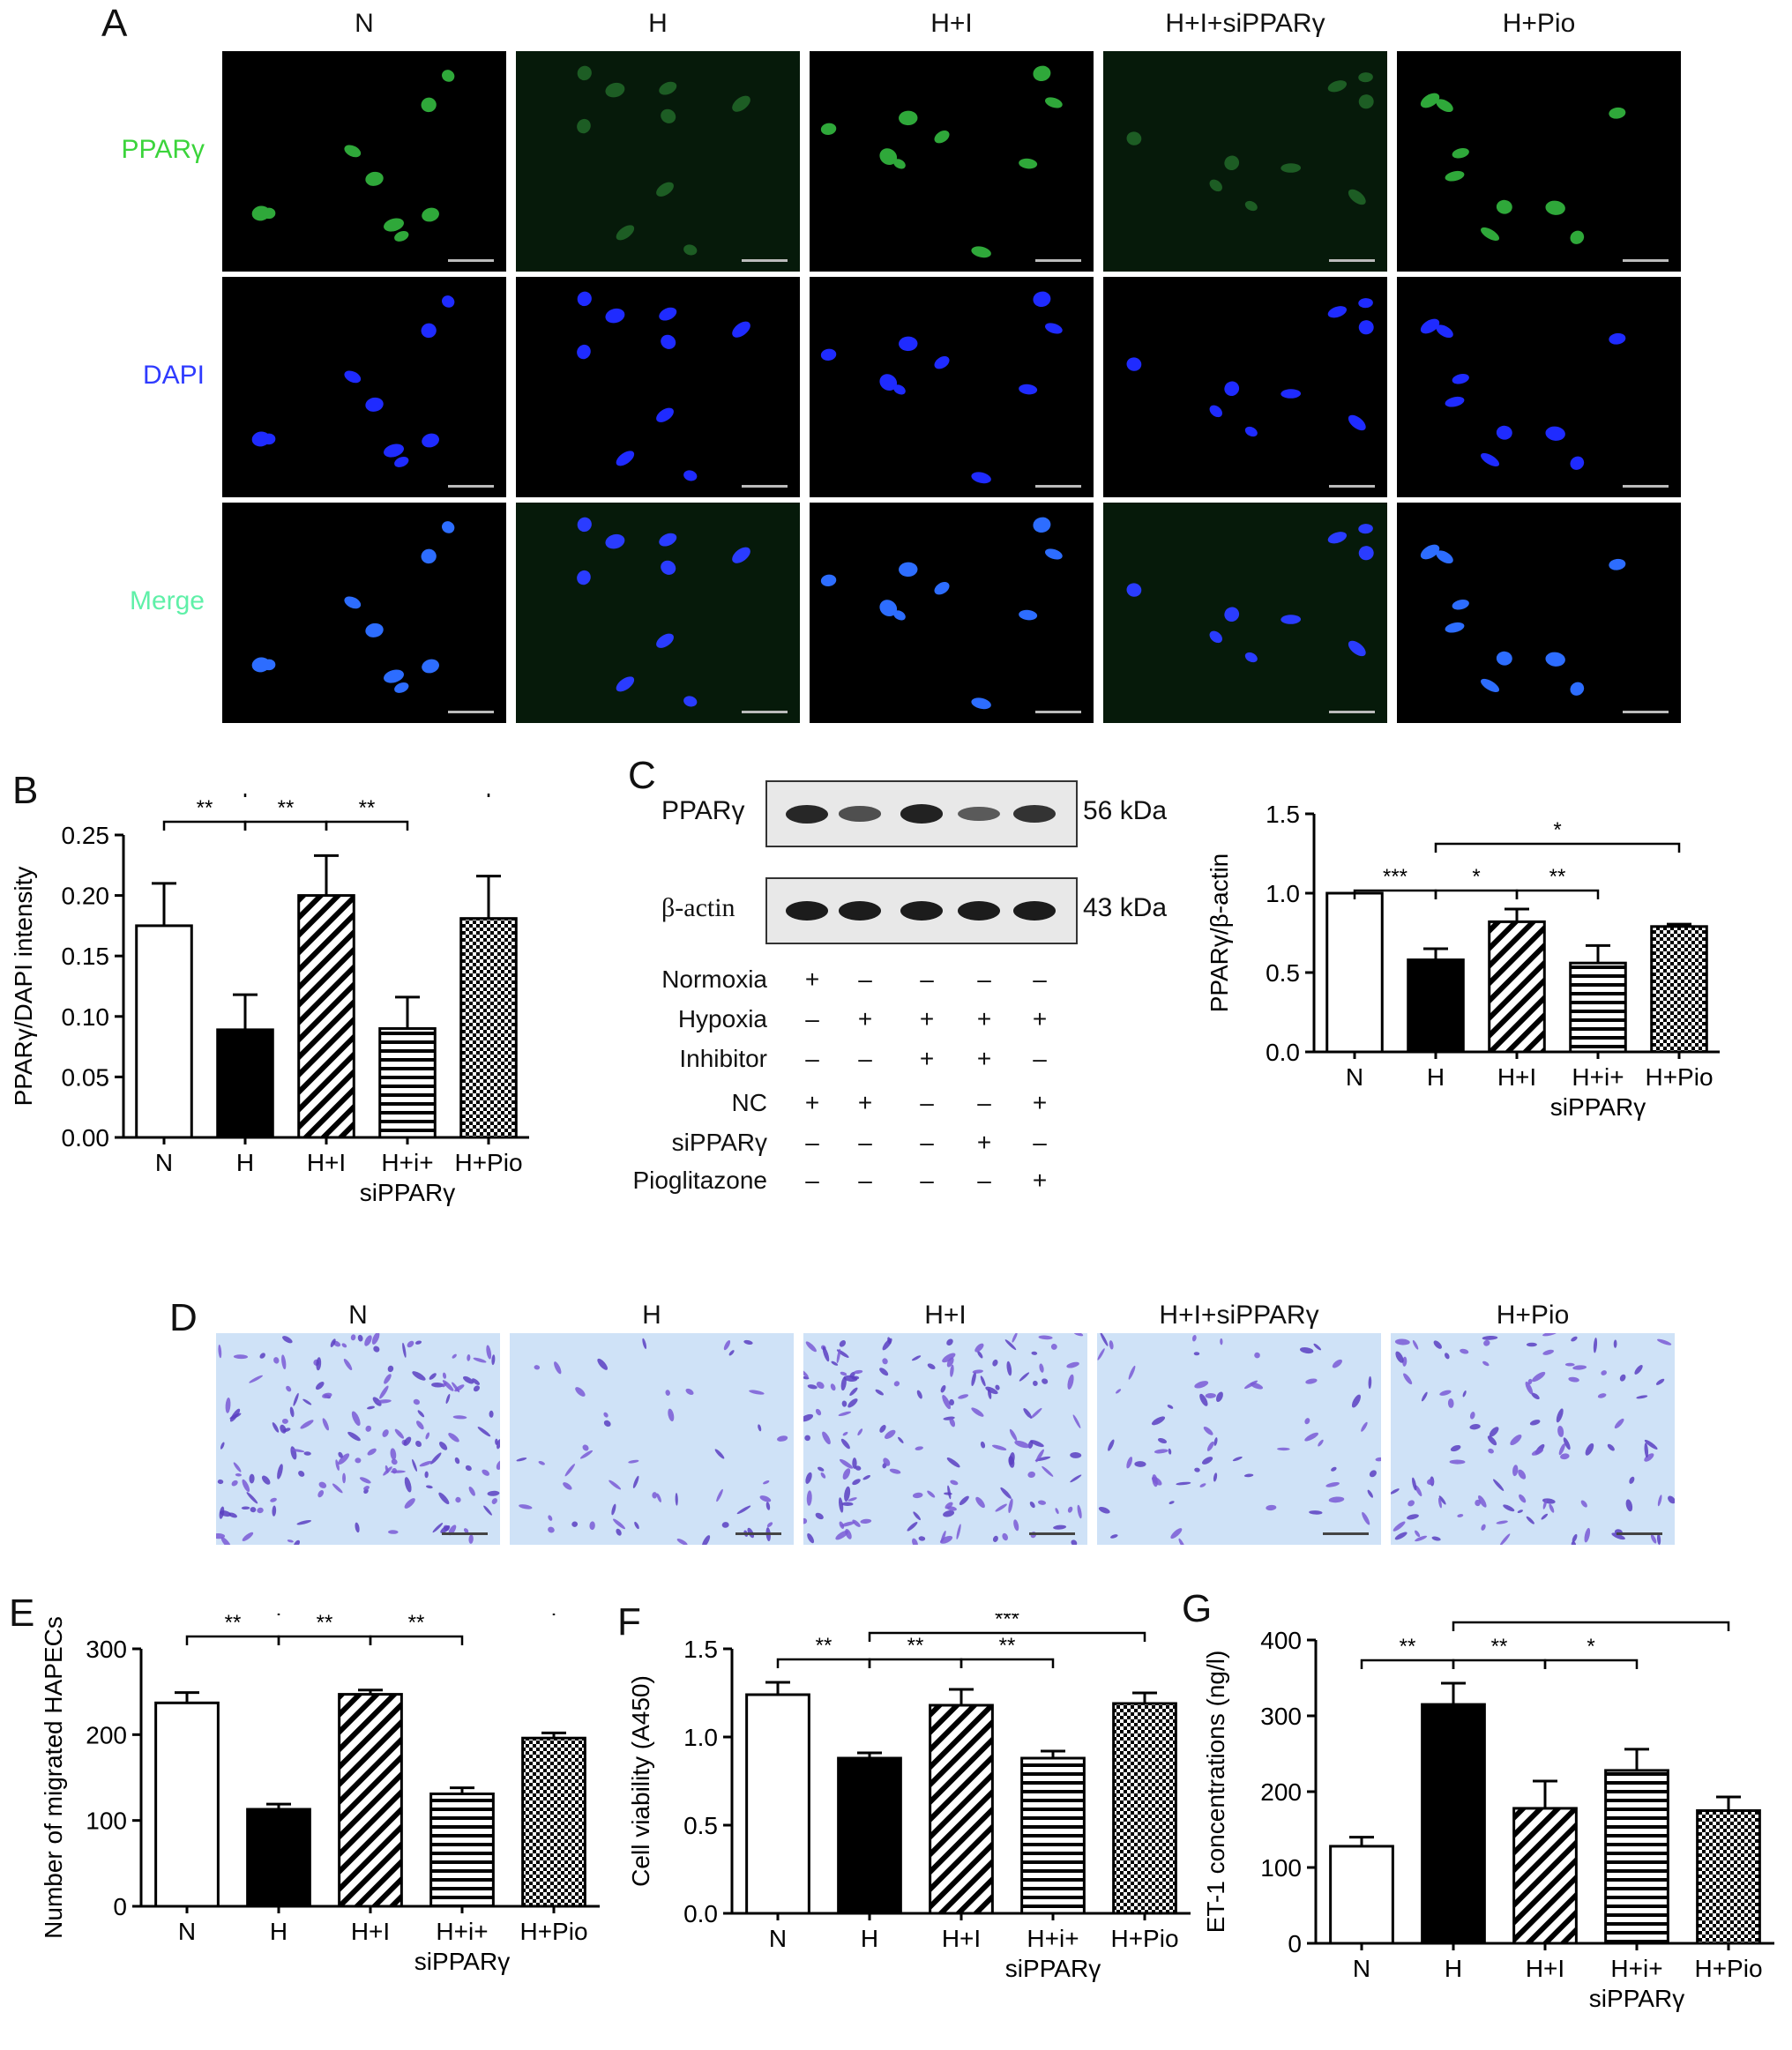  Describe the element at coordinates (1125, 810) in the screenshot. I see `band-size: 56 kDa` at that location.